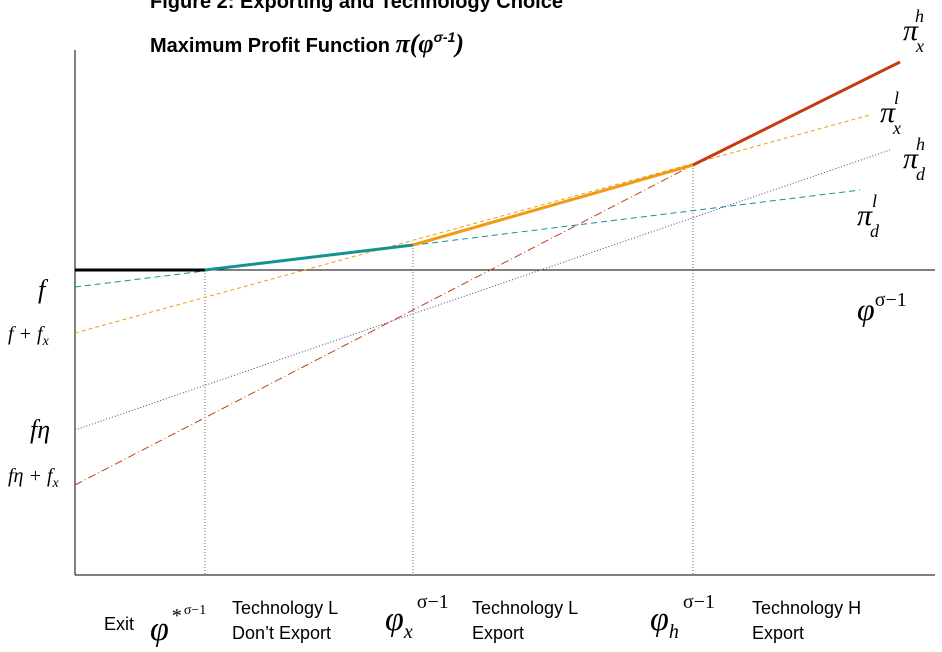 The width and height of the screenshot is (942, 652). I want to click on intercept-label: fη, so click(40, 429).